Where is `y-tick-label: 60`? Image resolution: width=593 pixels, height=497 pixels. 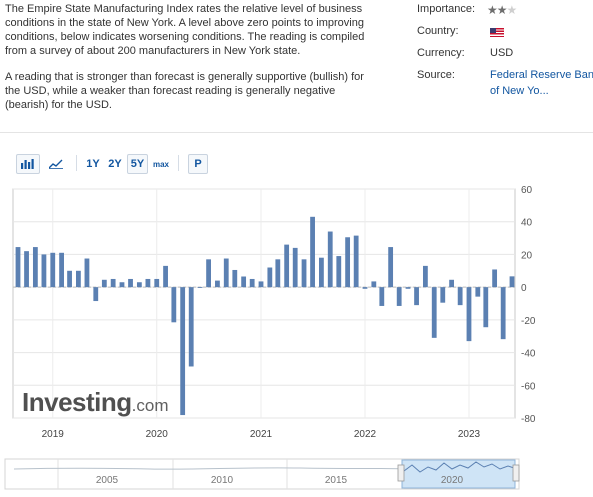 y-tick-label: 60 is located at coordinates (527, 190).